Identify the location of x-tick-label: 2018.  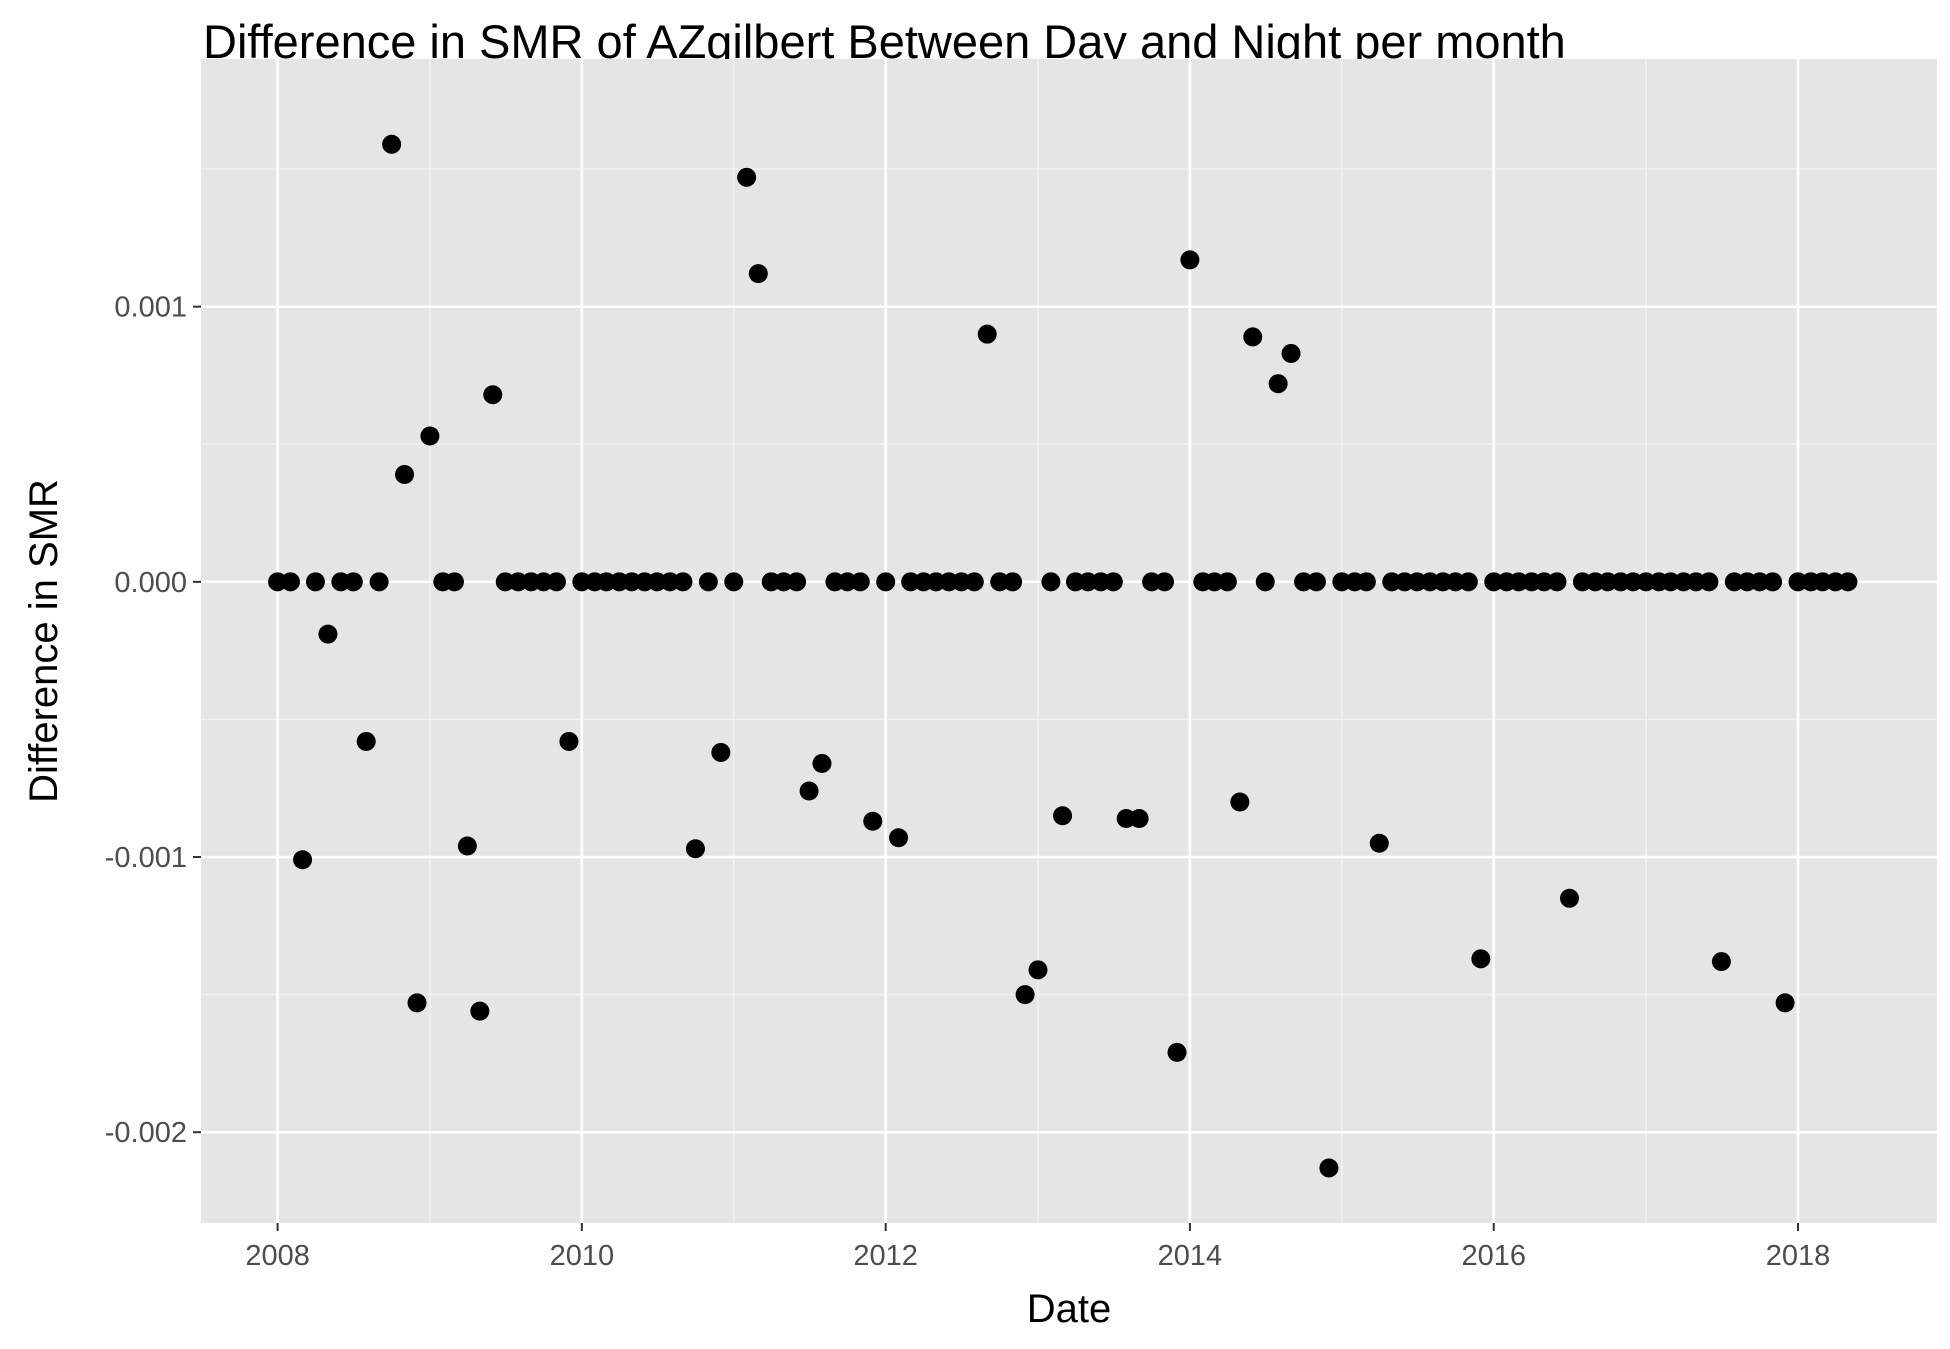
(1798, 1256).